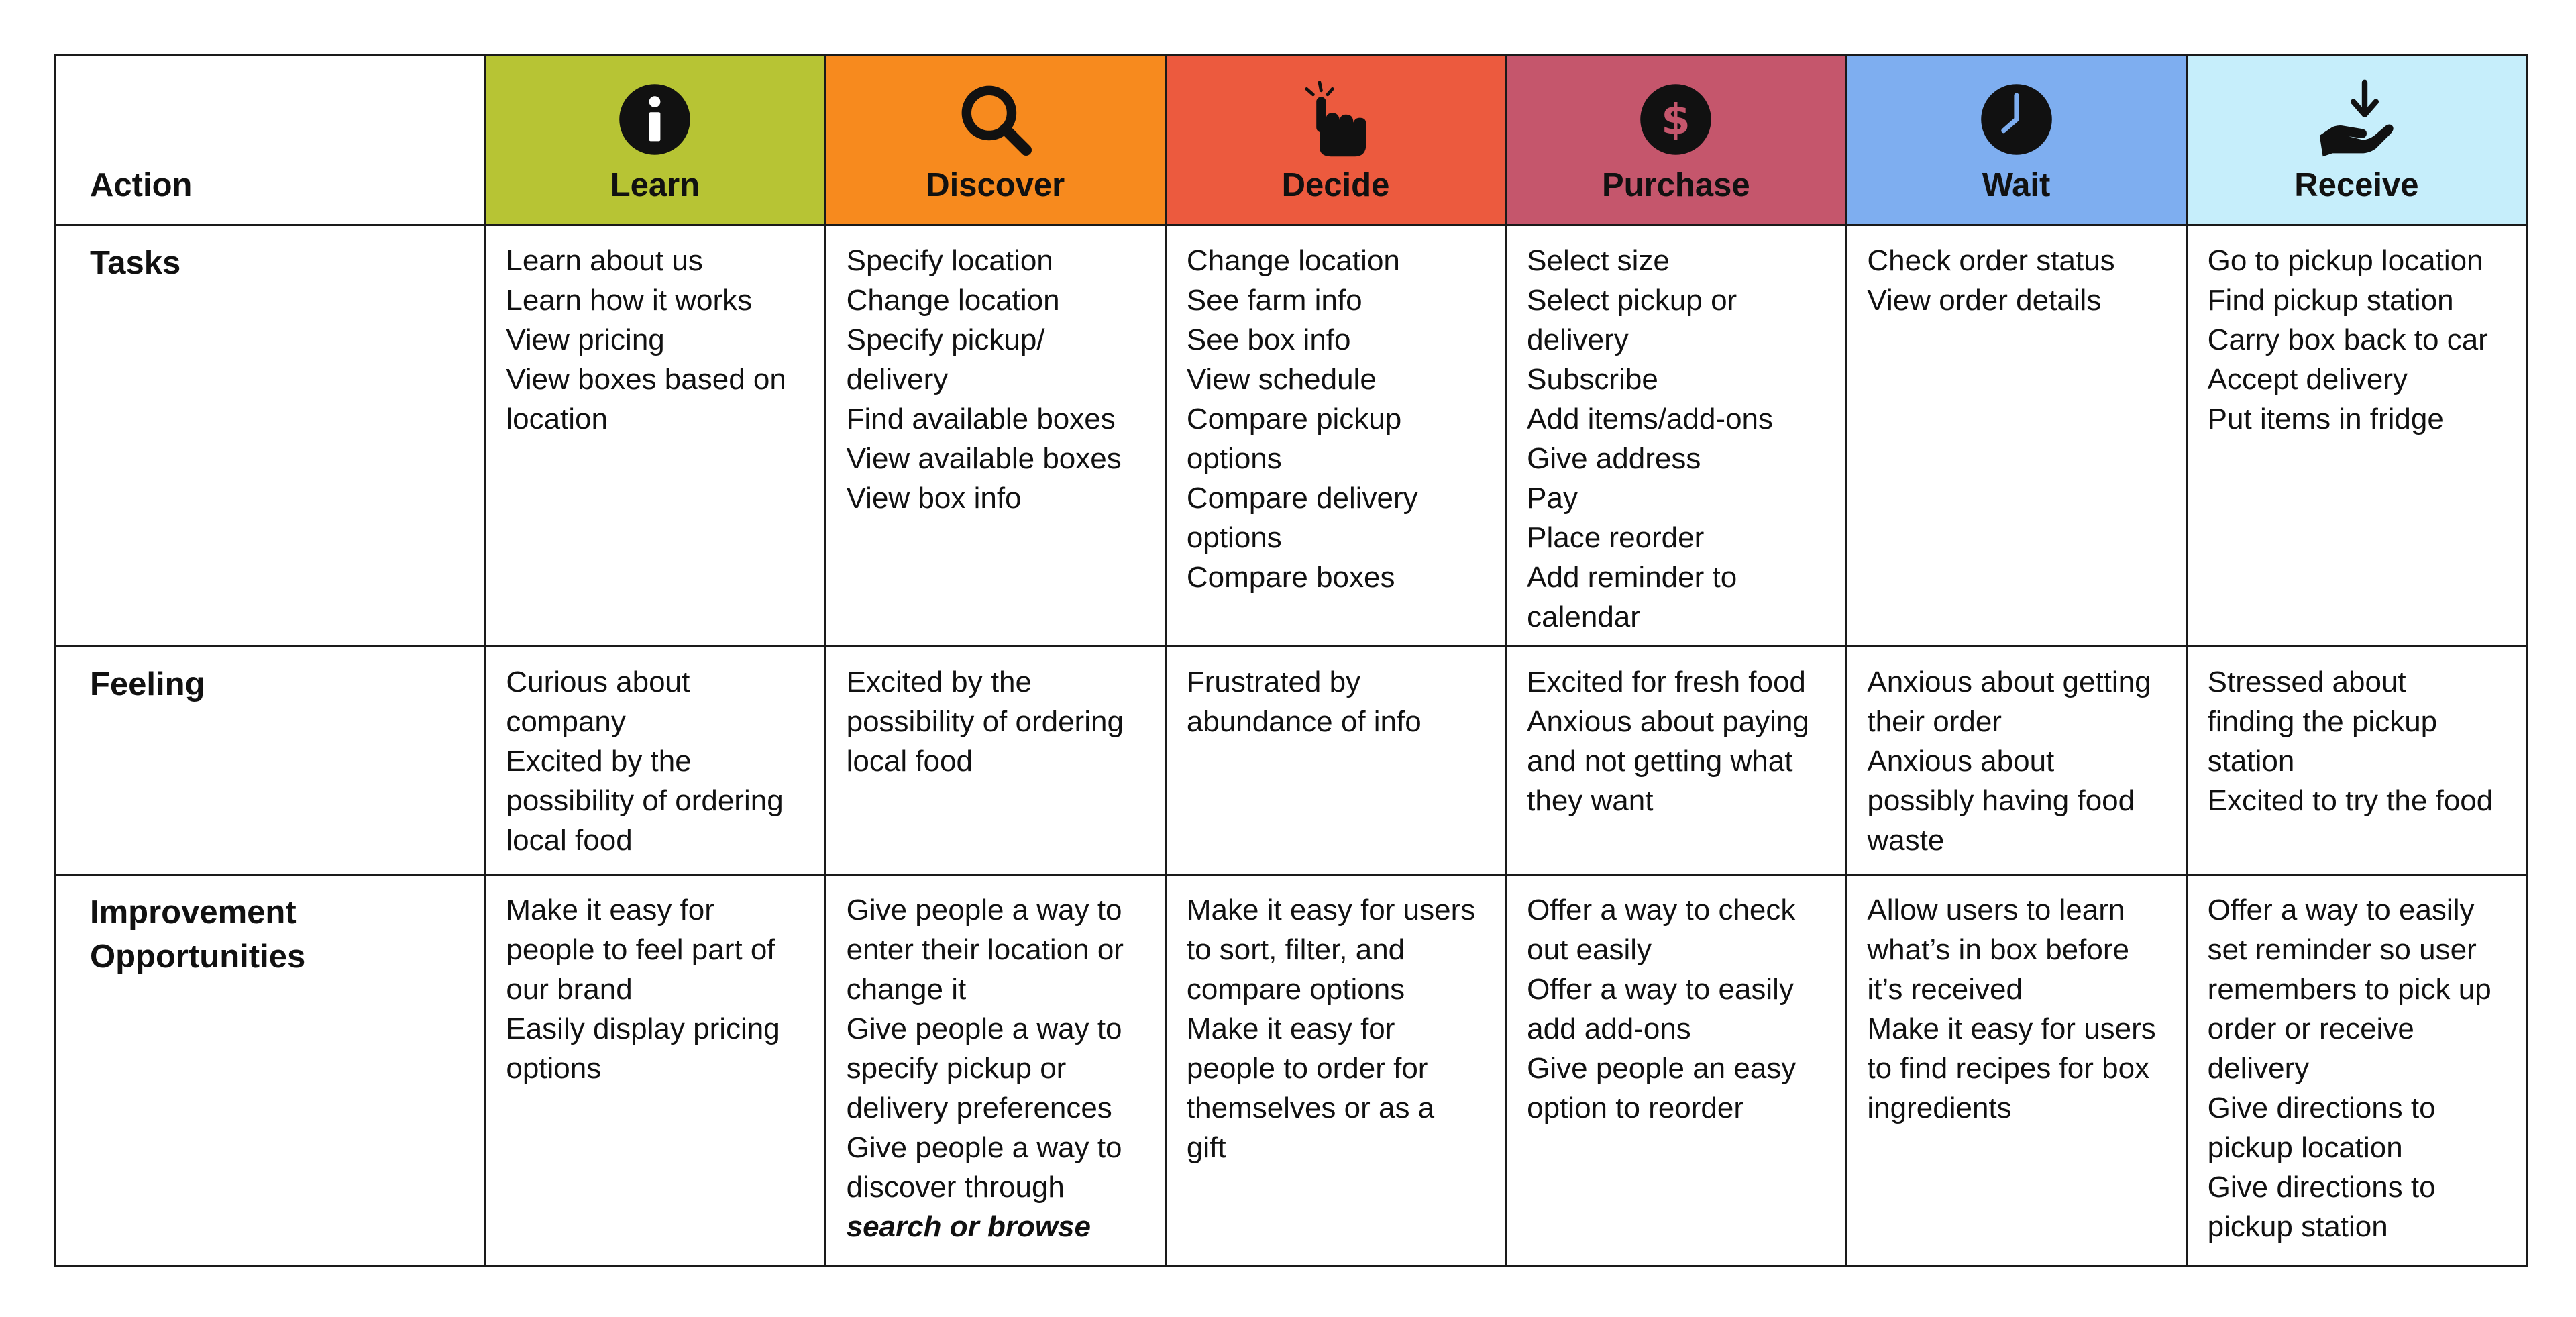 This screenshot has height=1317, width=2576. What do you see at coordinates (1268, 339) in the screenshot?
I see `cell-line: See box info` at bounding box center [1268, 339].